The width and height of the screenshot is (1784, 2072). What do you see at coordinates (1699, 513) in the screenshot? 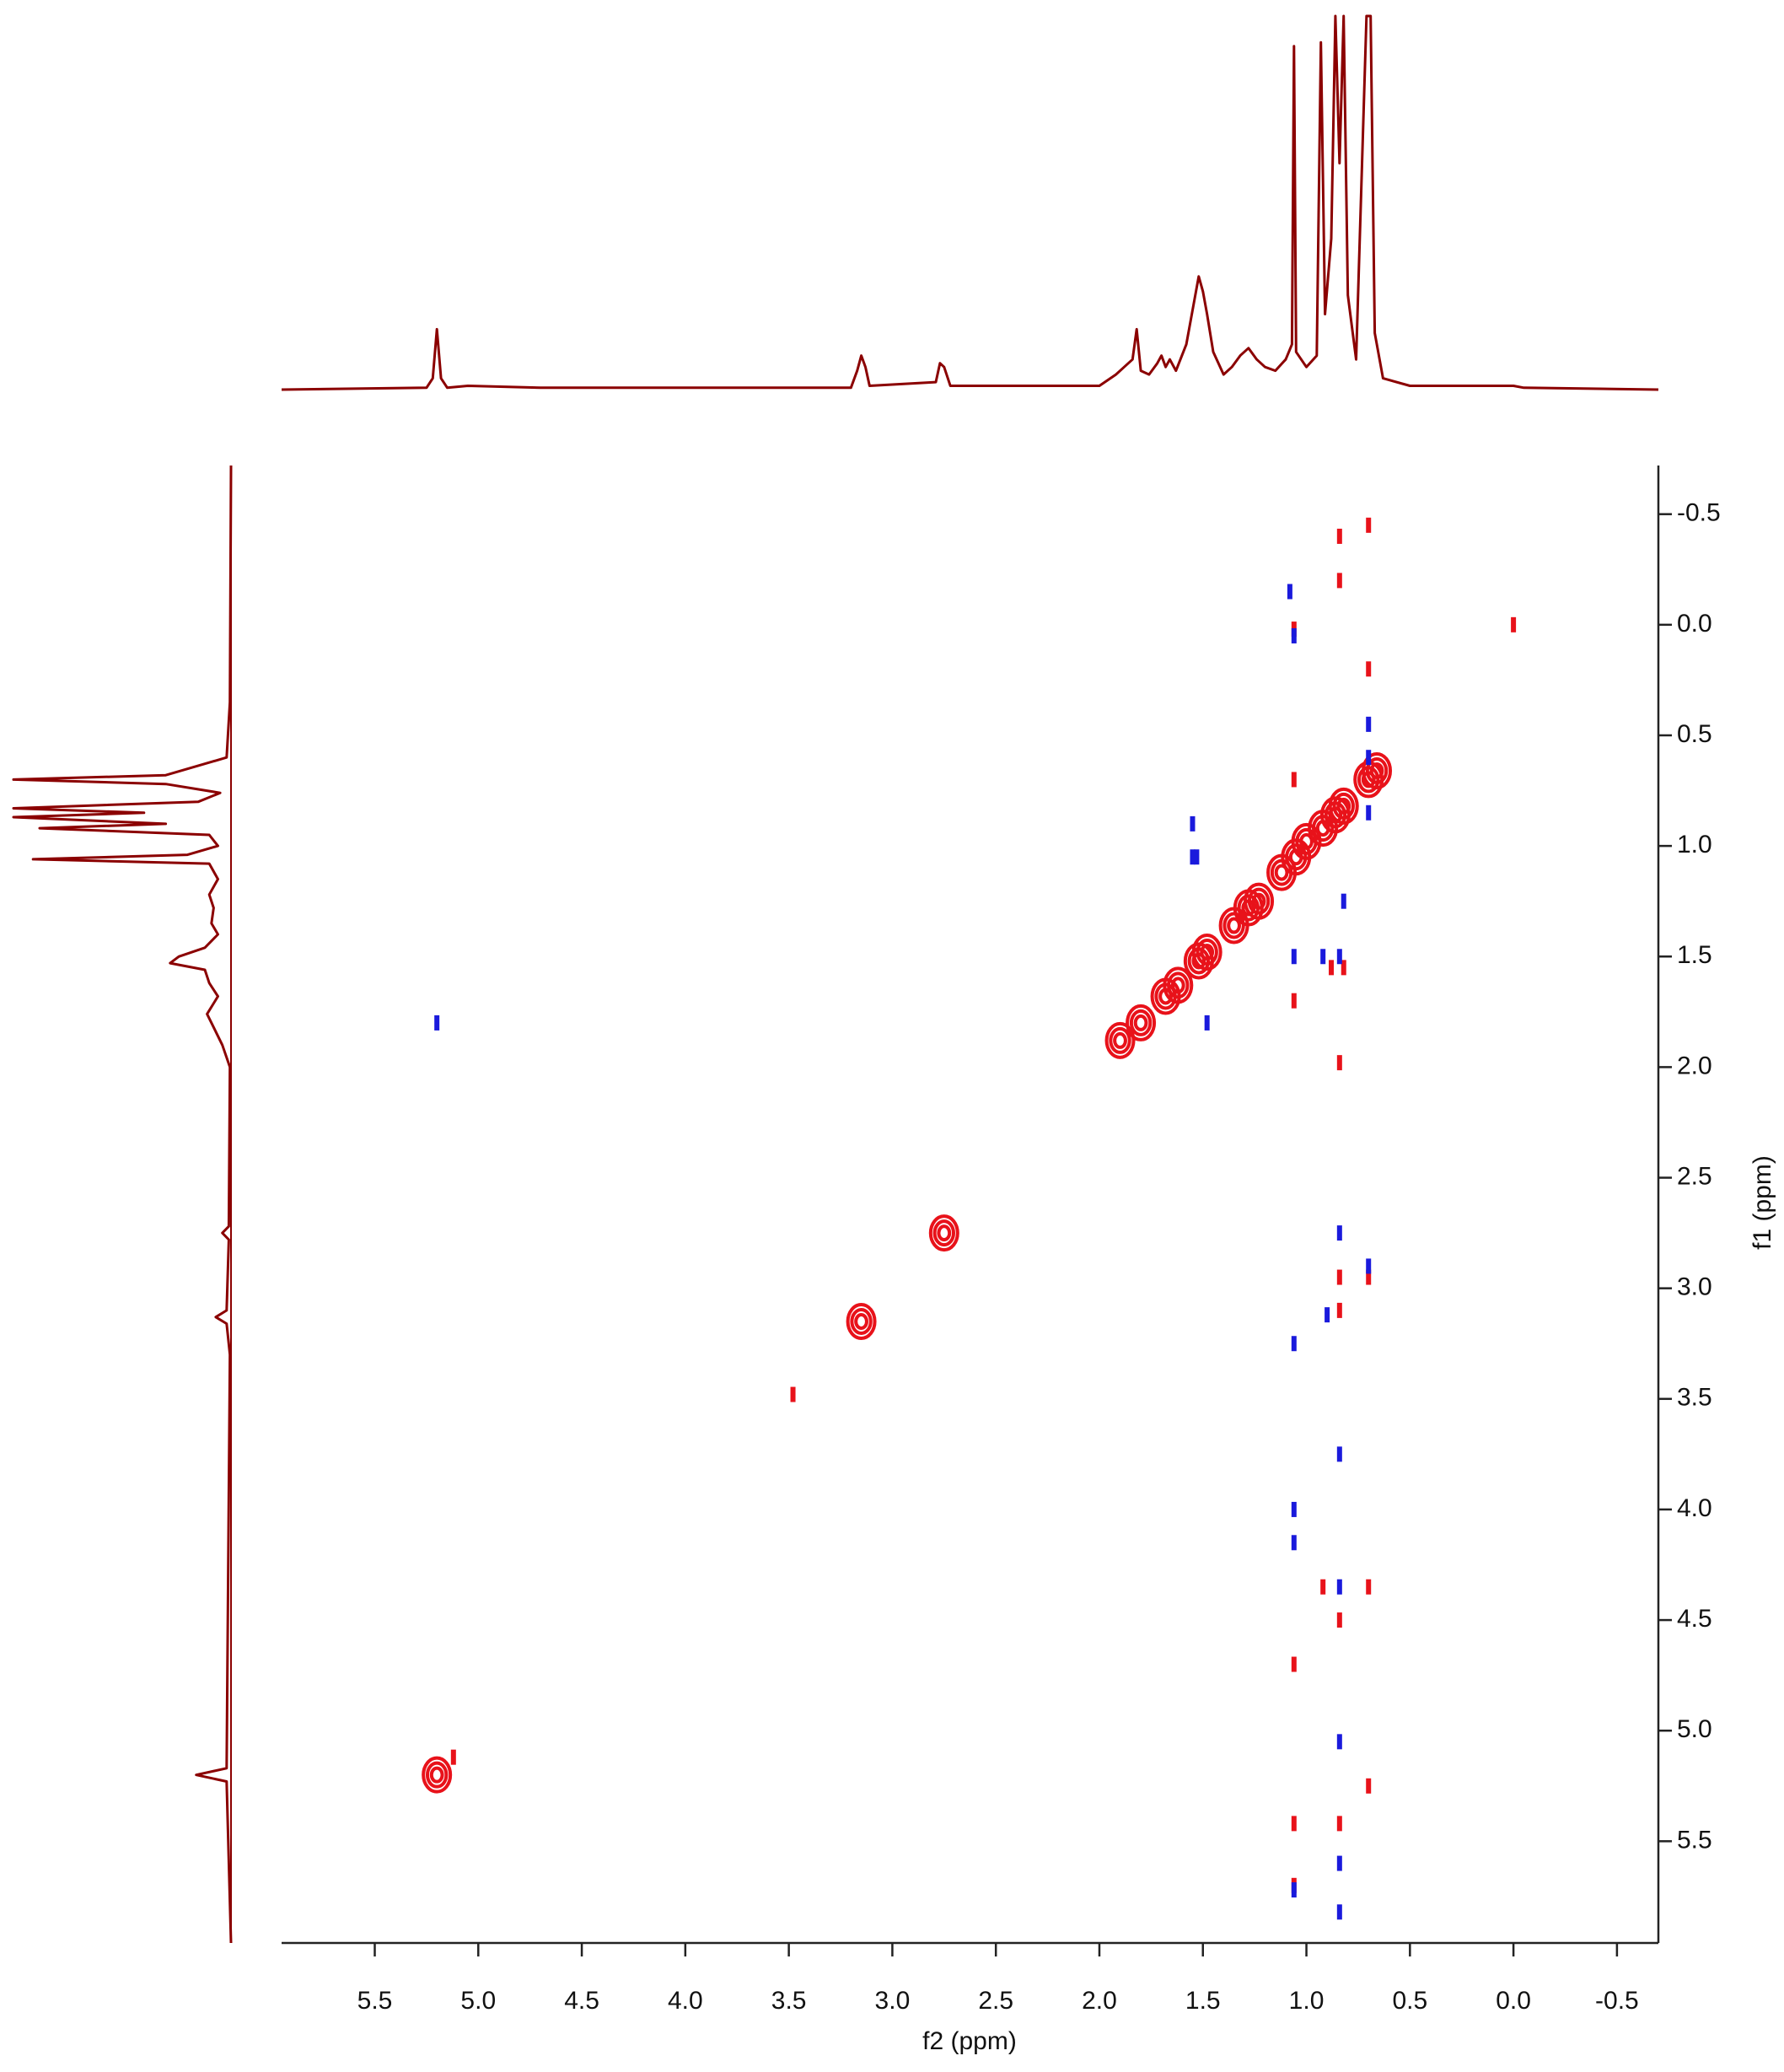
I see `y-tick-label: -0.5` at bounding box center [1699, 513].